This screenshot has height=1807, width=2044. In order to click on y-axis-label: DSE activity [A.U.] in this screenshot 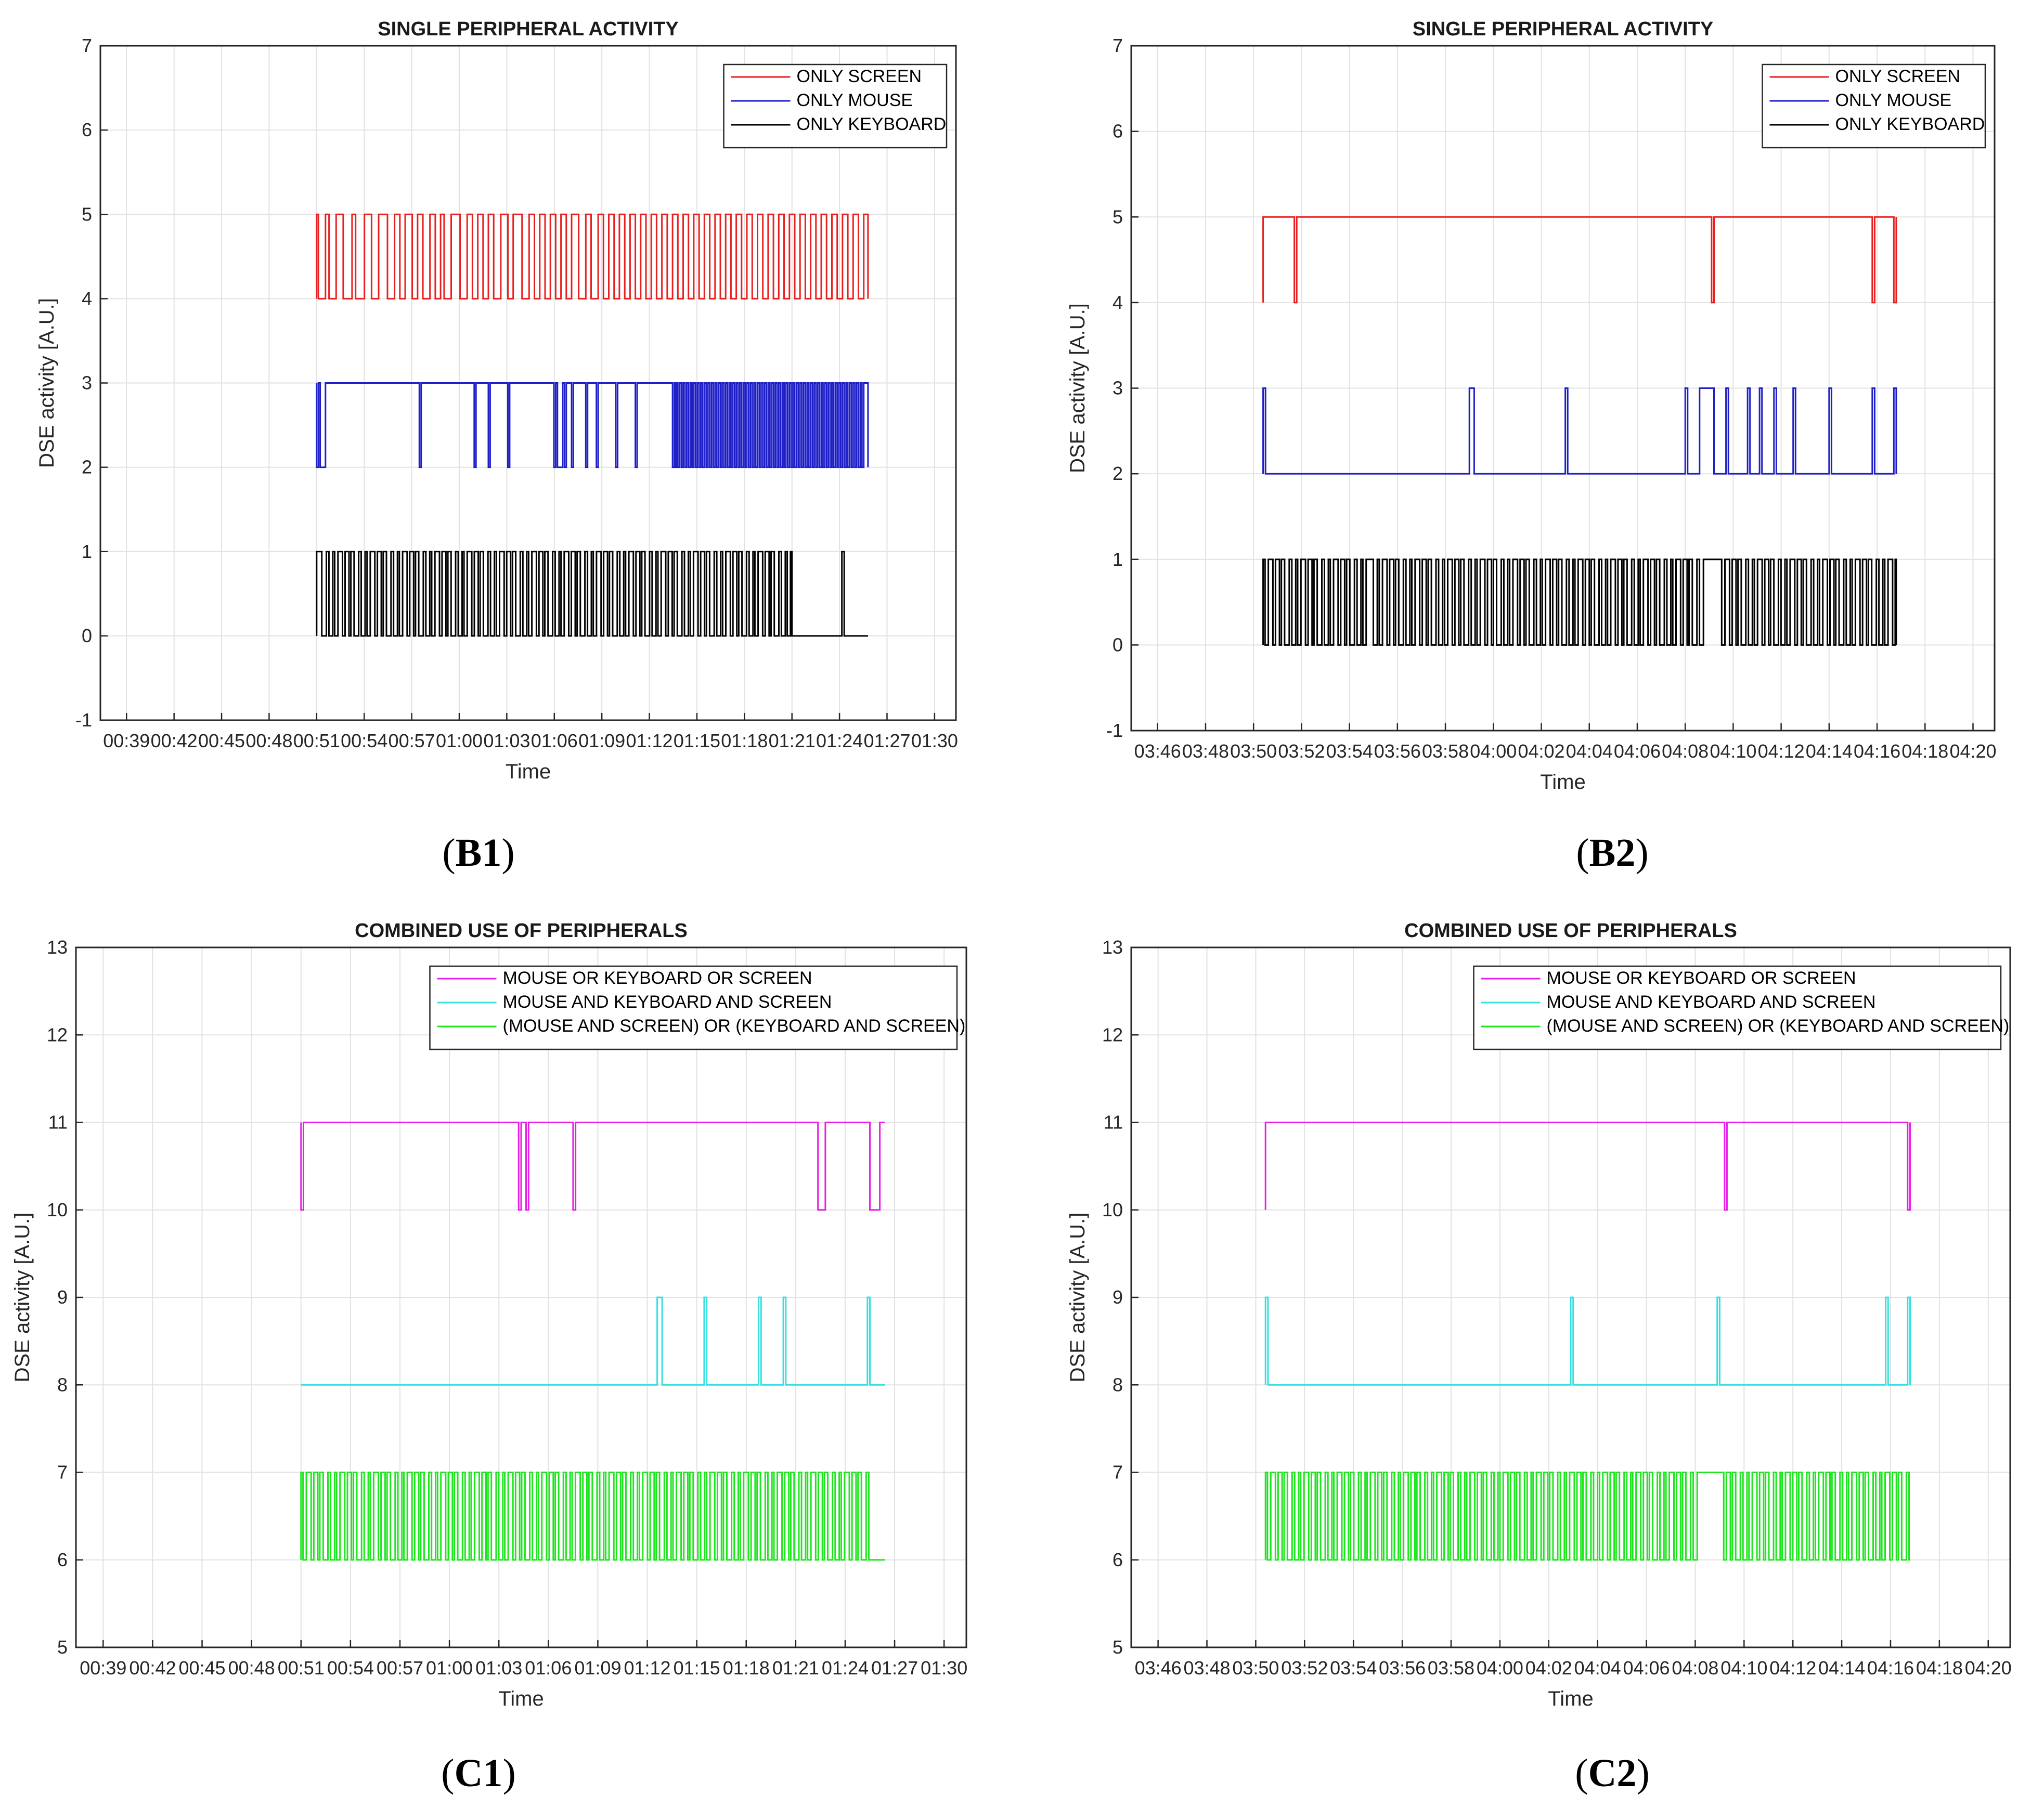, I will do `click(1077, 388)`.